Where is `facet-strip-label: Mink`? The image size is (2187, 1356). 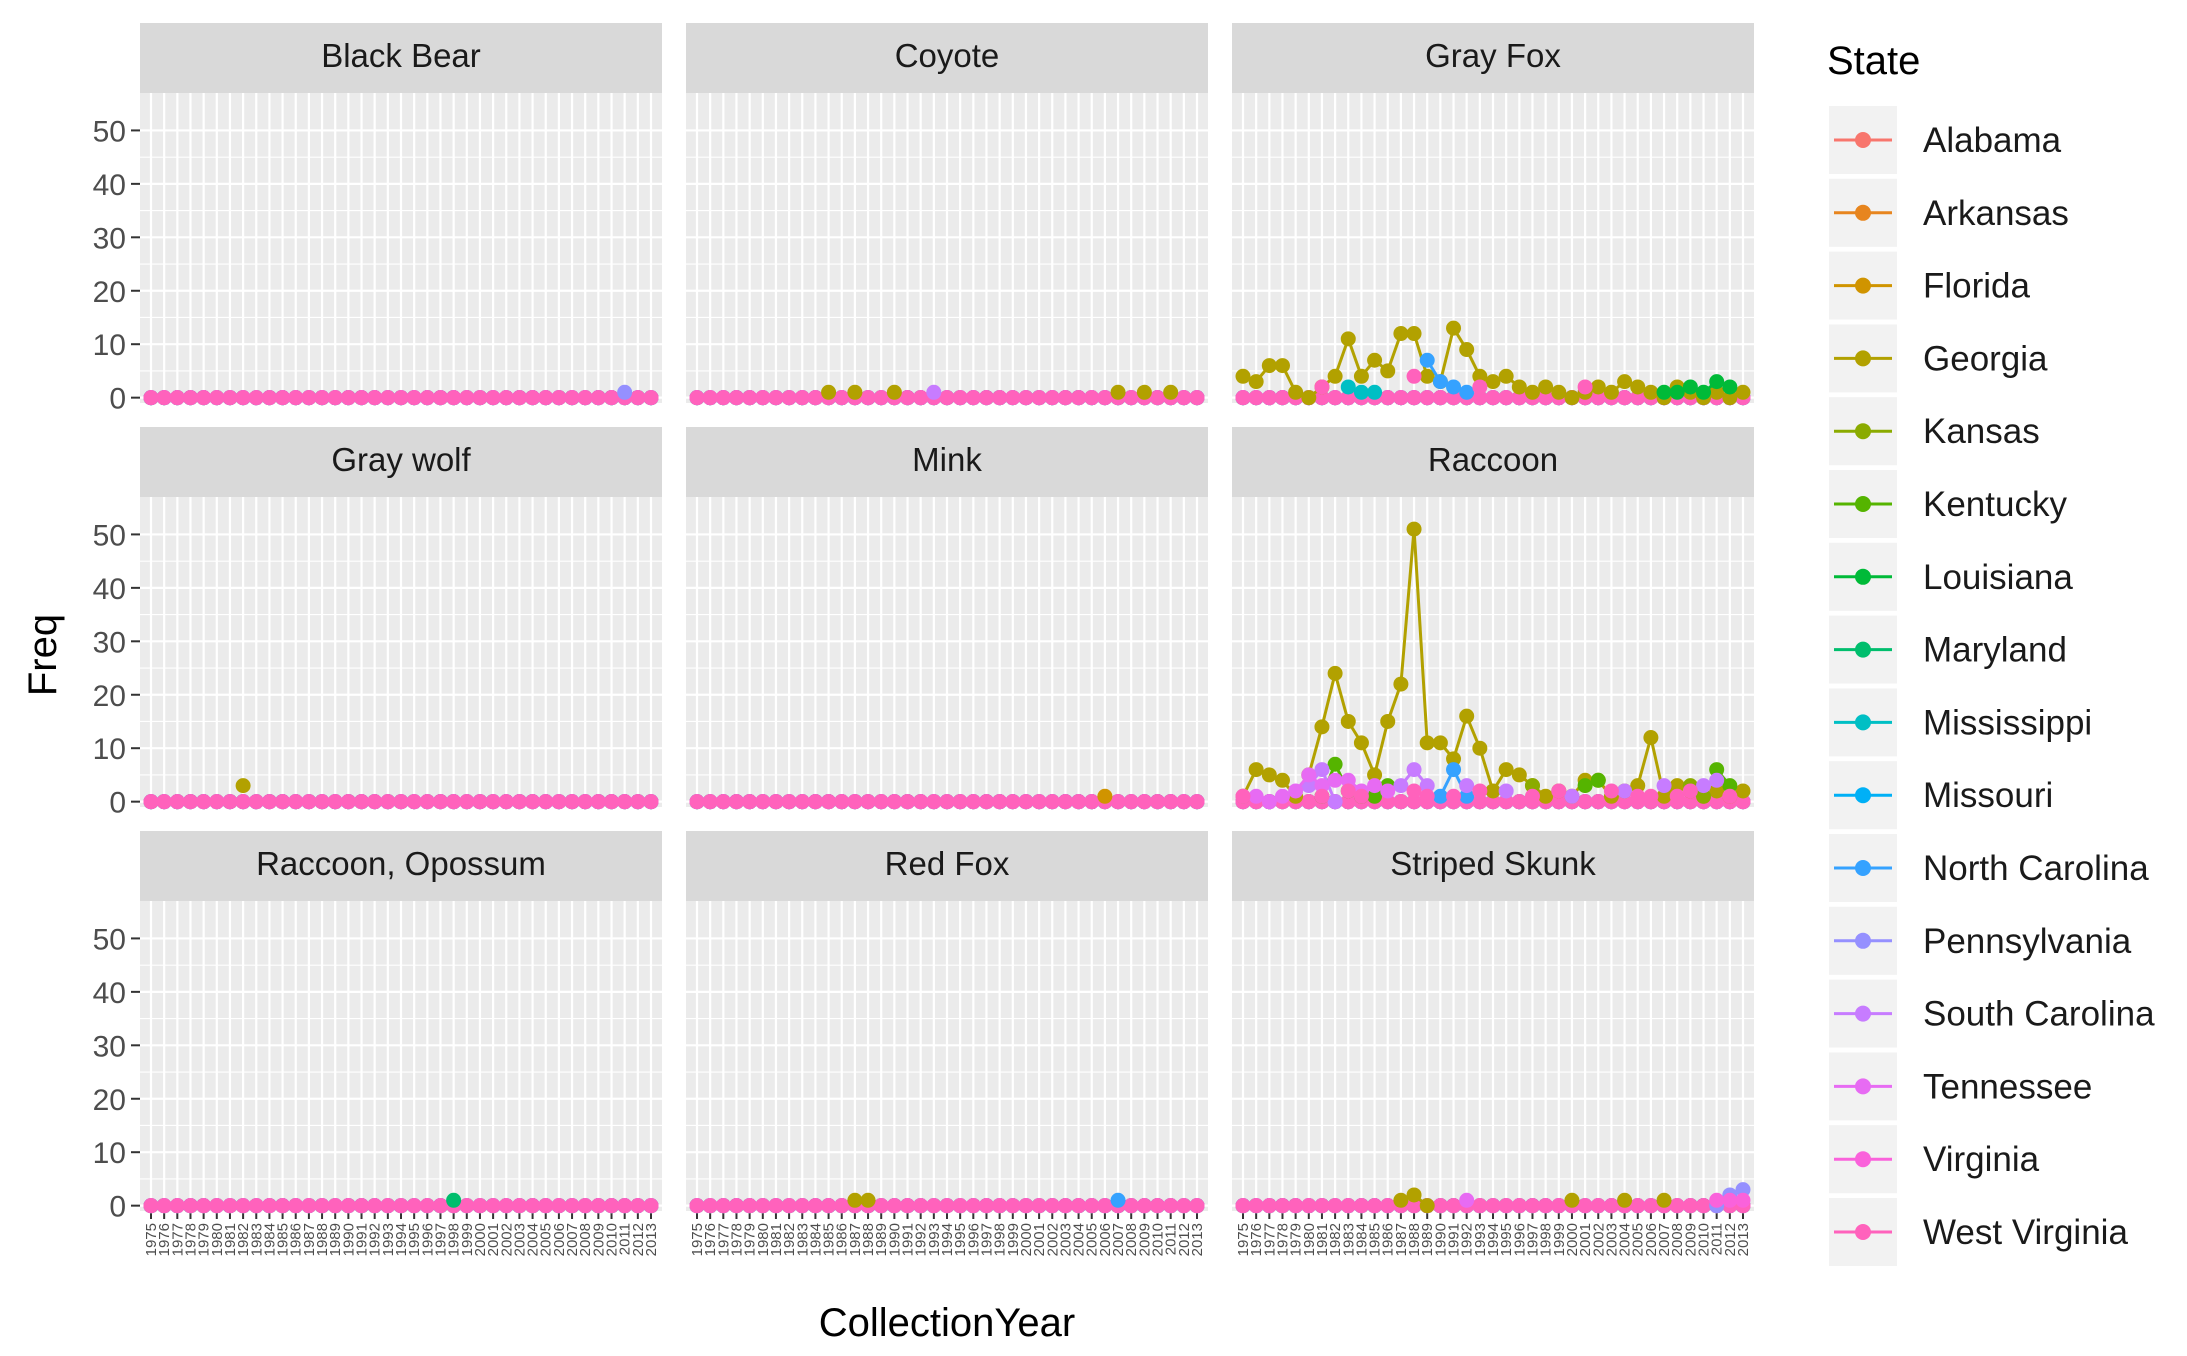 facet-strip-label: Mink is located at coordinates (947, 459).